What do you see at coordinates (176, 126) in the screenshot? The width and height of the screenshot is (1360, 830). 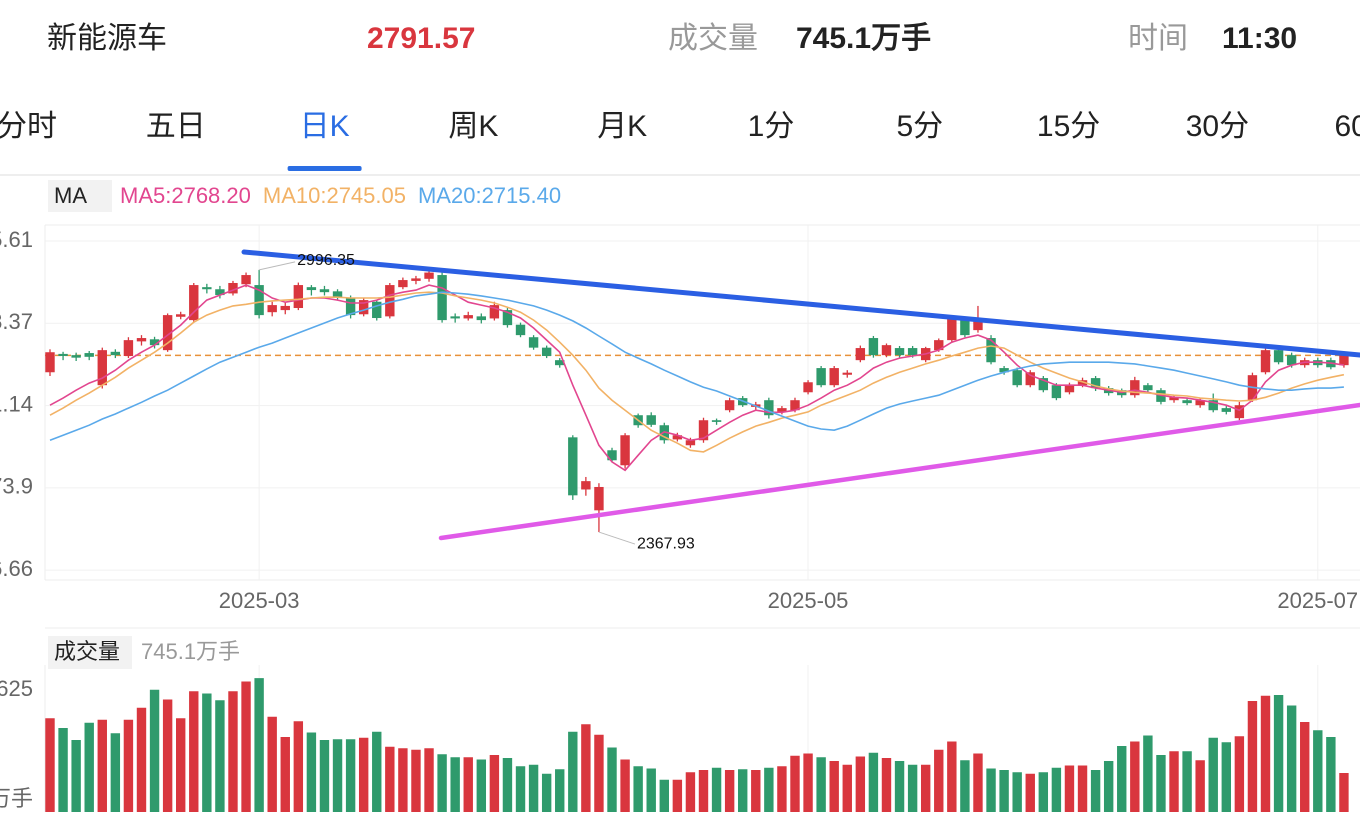 I see `tab: 五日` at bounding box center [176, 126].